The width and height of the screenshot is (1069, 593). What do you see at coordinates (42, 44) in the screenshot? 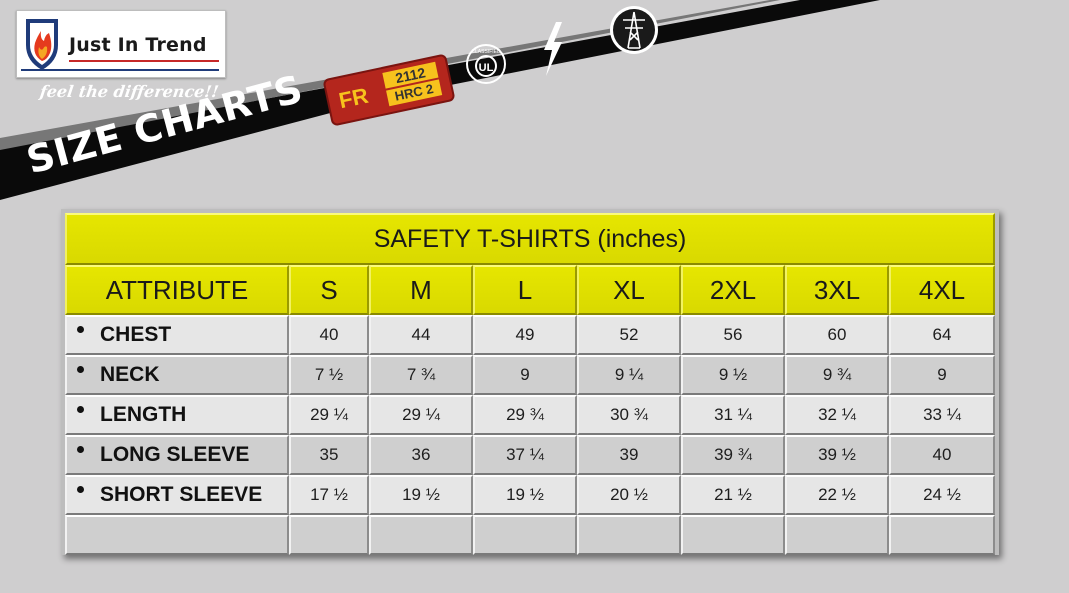
I see `shield-flame-icon` at bounding box center [42, 44].